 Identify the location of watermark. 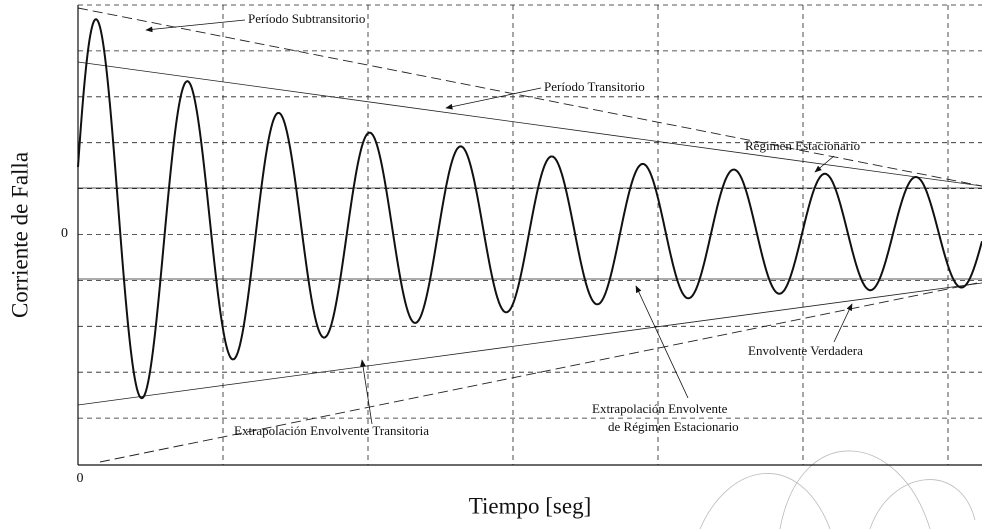
(837, 489).